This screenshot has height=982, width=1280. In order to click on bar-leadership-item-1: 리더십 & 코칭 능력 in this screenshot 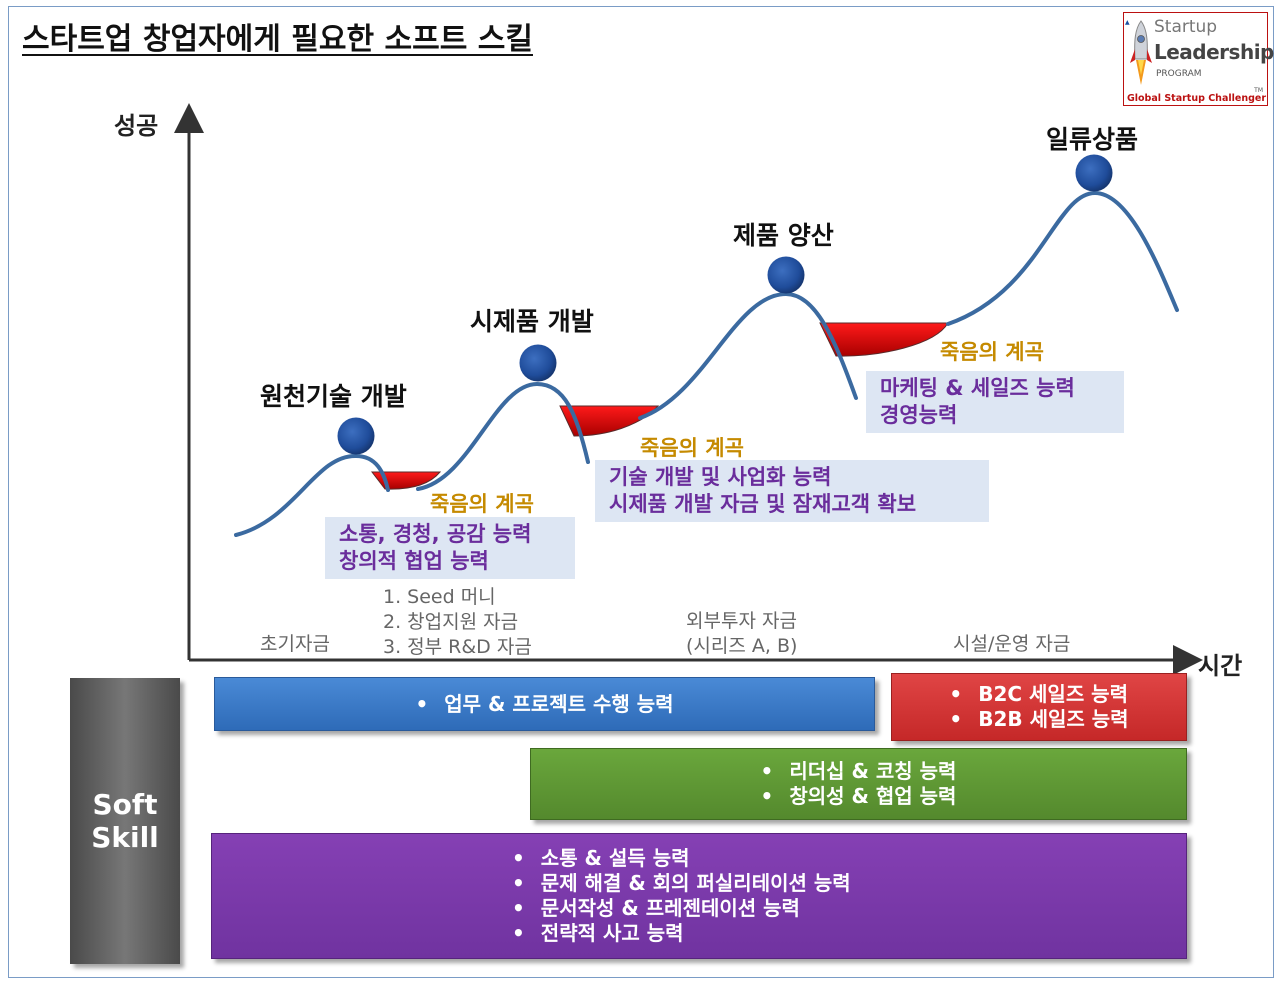, I will do `click(858, 771)`.